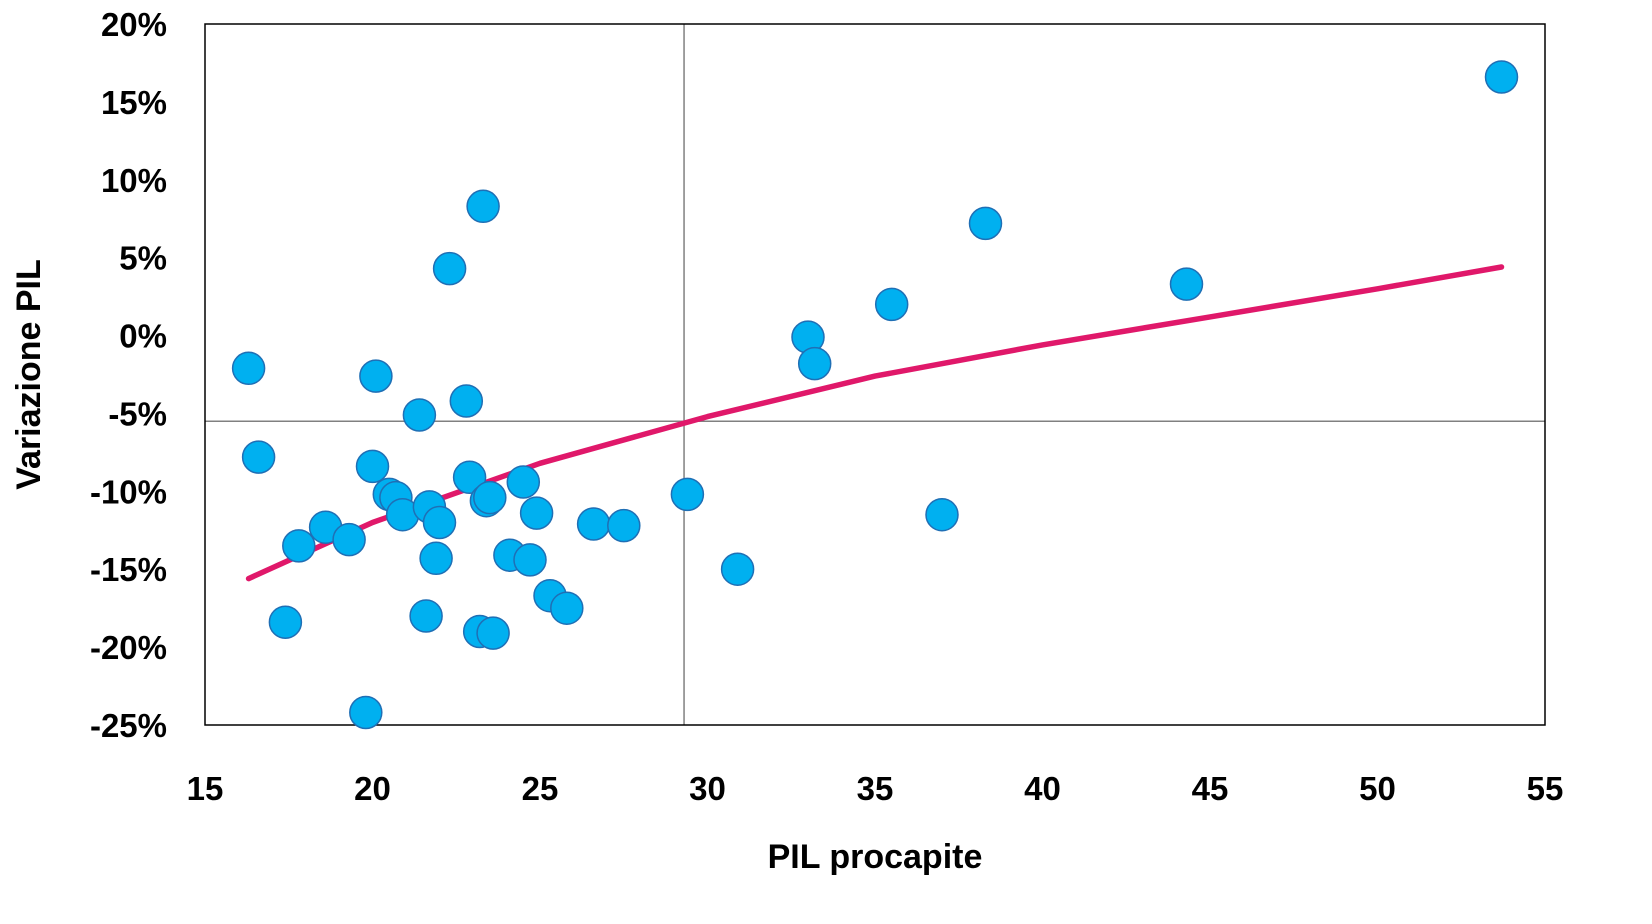  I want to click on y-tick-label: -25%, so click(128, 725).